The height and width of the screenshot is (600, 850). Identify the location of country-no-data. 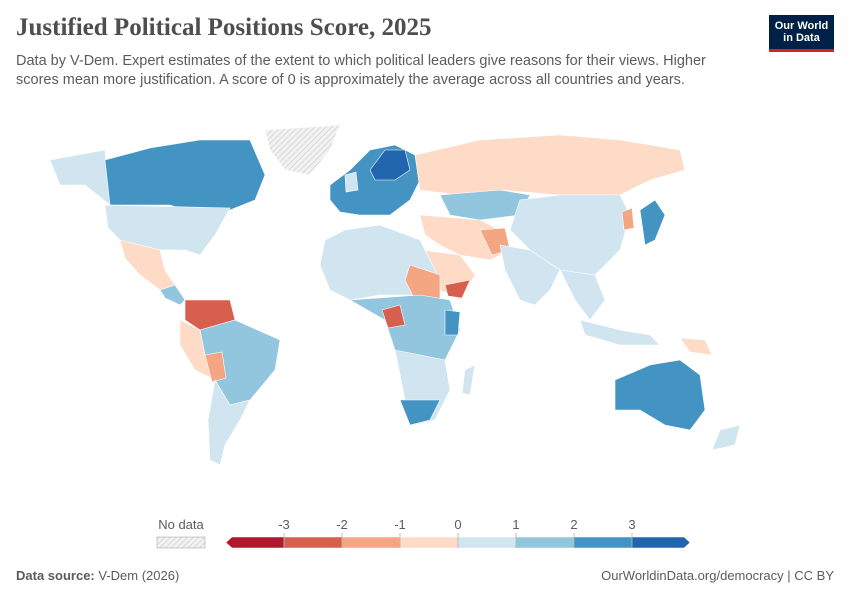
(302, 150).